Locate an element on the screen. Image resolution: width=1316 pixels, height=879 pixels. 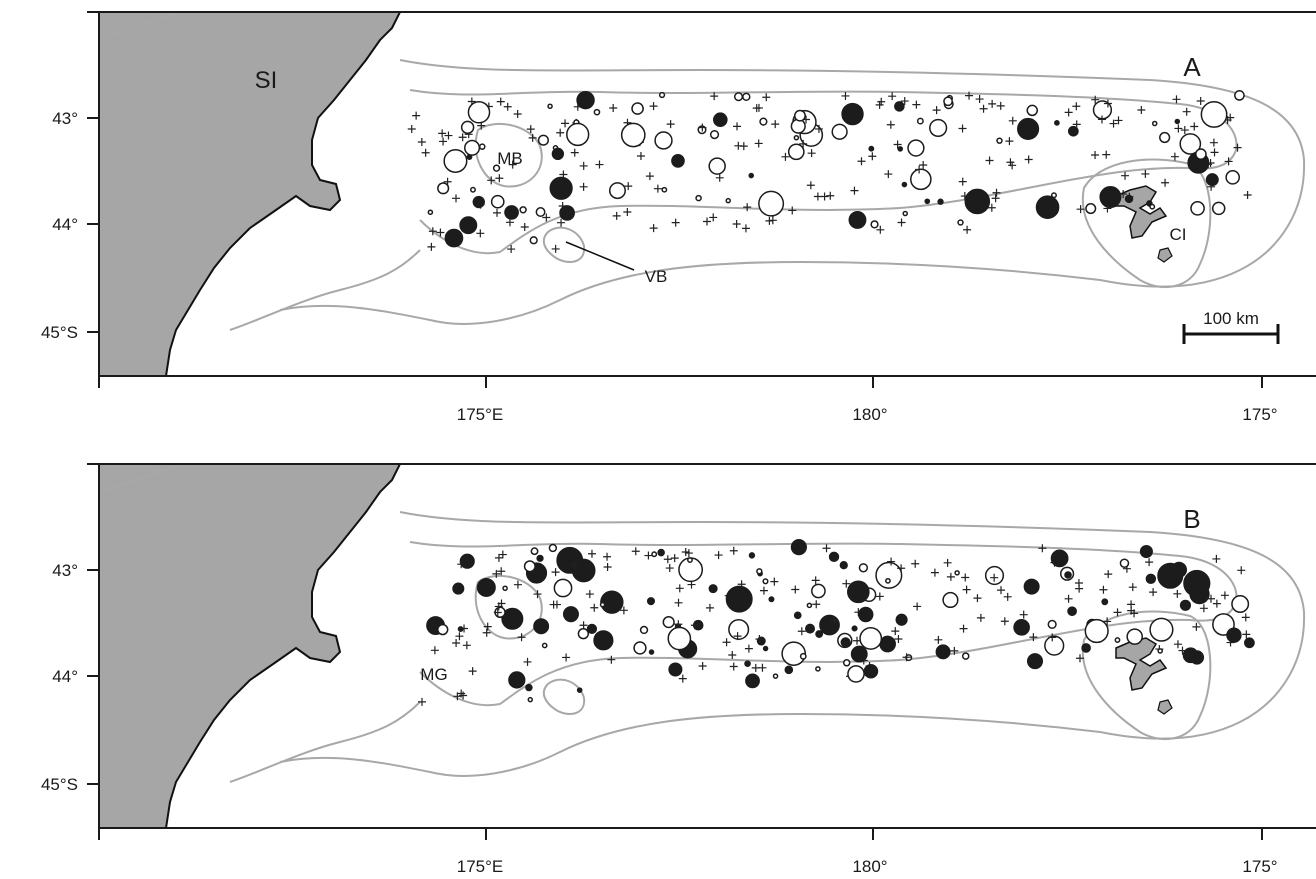
label-mernoo-bank: MB is located at coordinates (510, 158).